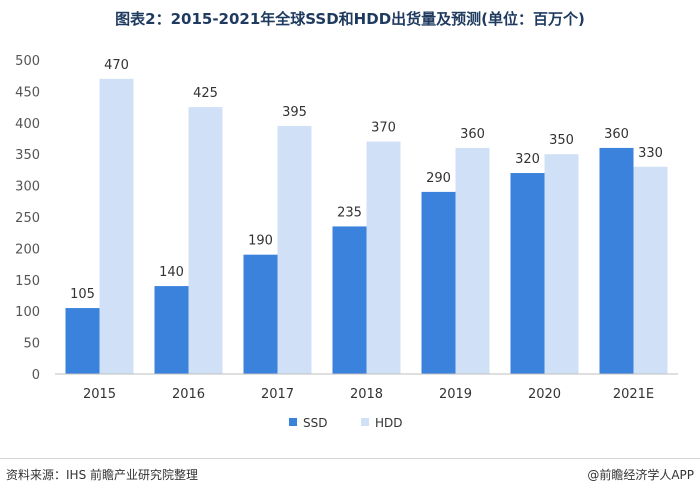  What do you see at coordinates (27, 187) in the screenshot?
I see `y-tick-label: 300` at bounding box center [27, 187].